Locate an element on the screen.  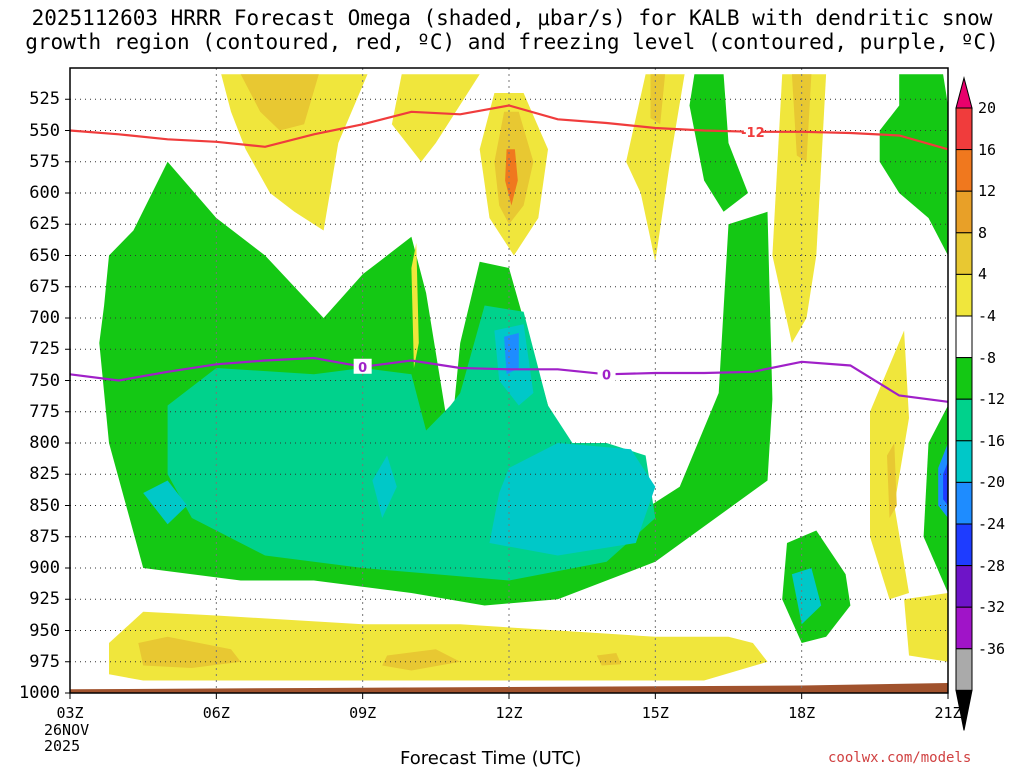
x-tick-label: 03Z is located at coordinates (70, 713).